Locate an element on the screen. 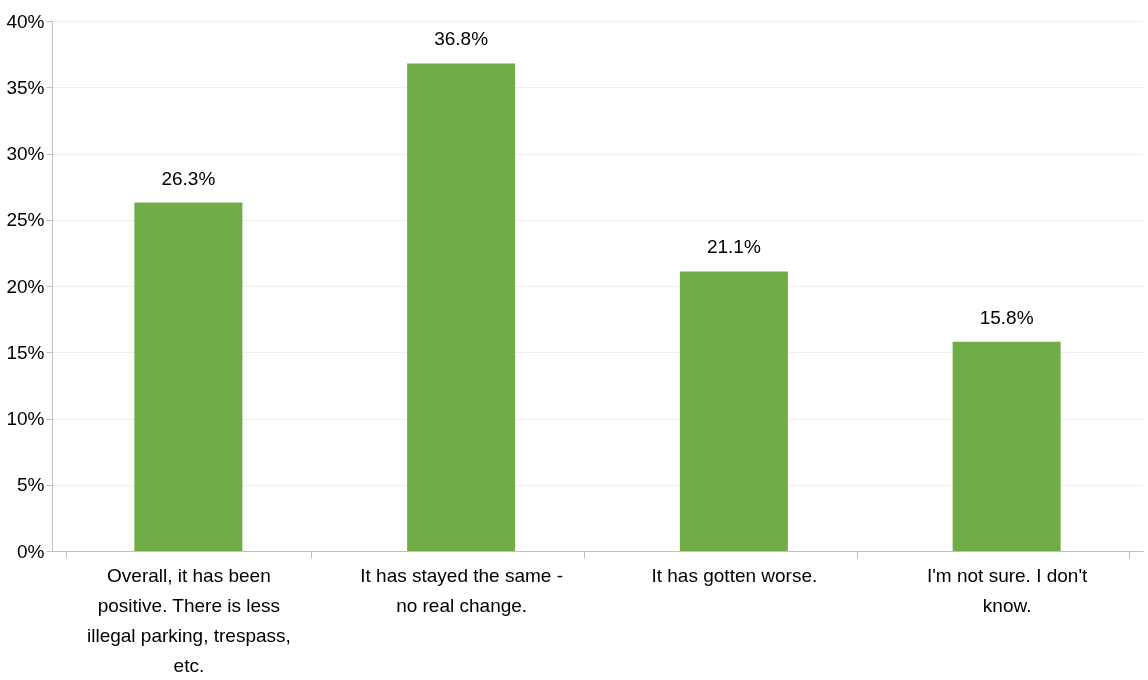 Image resolution: width=1148 pixels, height=680 pixels. y-tick-label: 0% is located at coordinates (31, 551).